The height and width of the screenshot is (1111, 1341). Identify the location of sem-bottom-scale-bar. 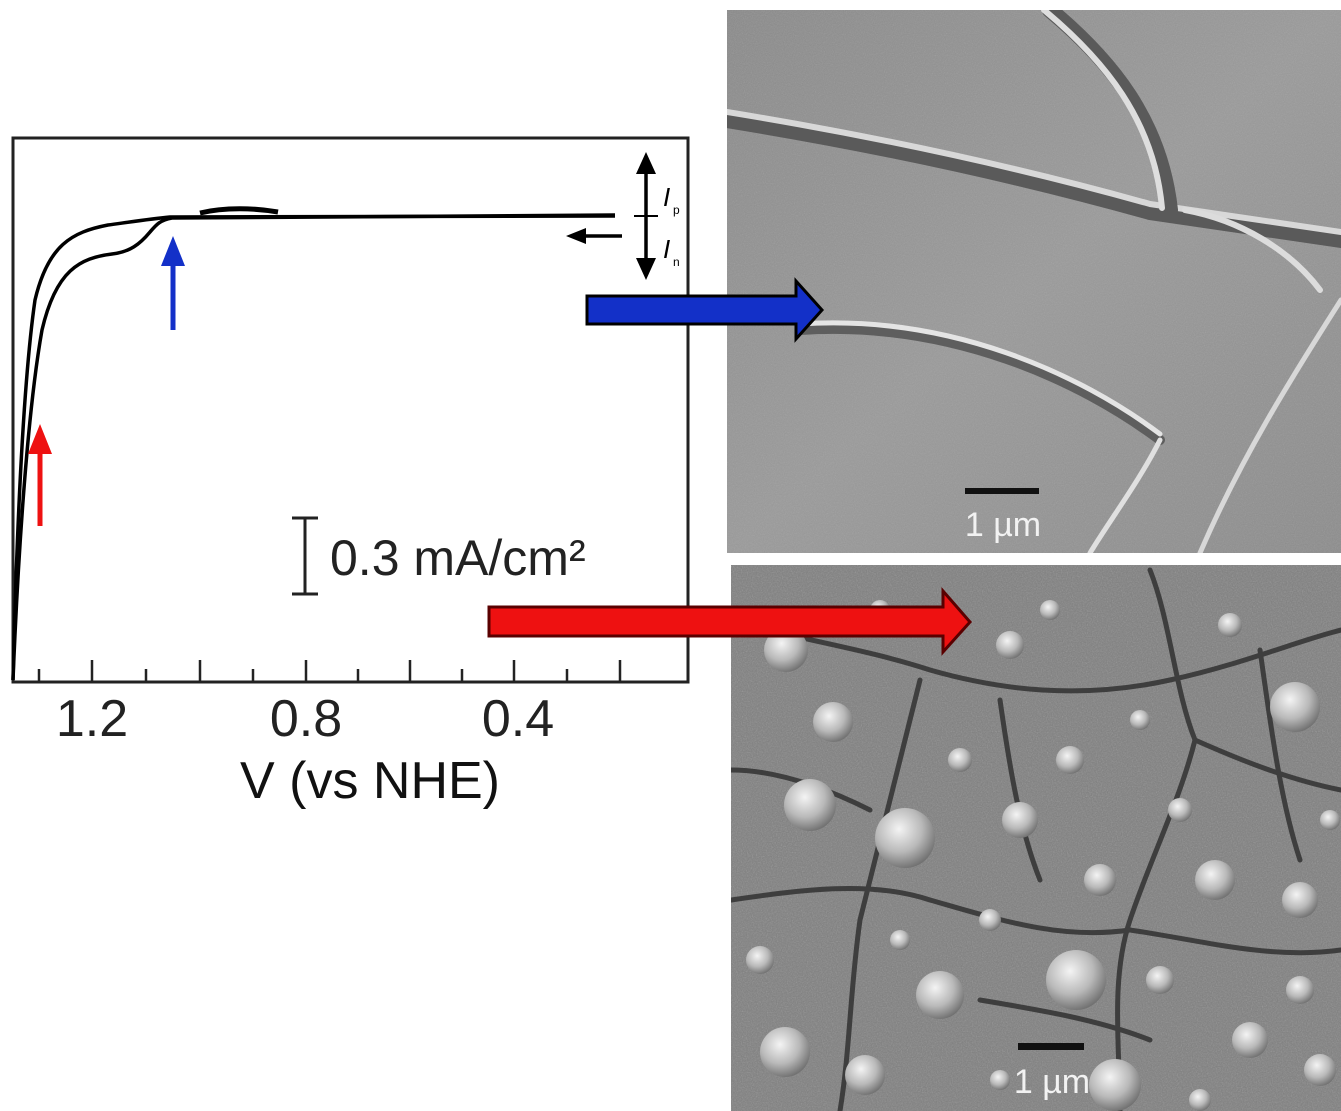
(1051, 1046).